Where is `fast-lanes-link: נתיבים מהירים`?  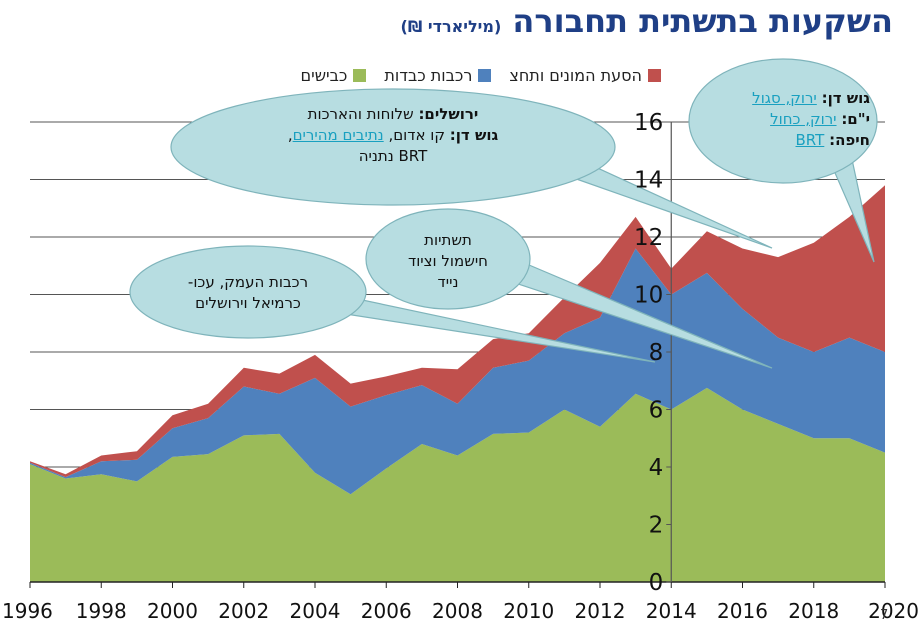 fast-lanes-link: נתיבים מהירים is located at coordinates (338, 135).